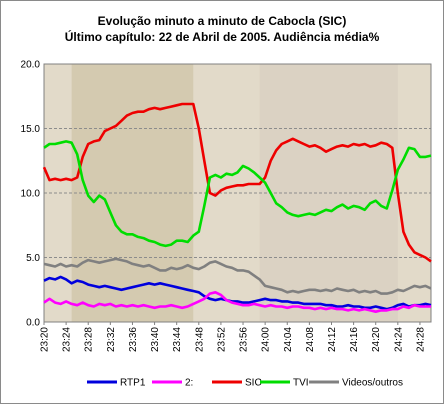 The image size is (444, 404). I want to click on x-tick-label: 24:08, so click(310, 339).